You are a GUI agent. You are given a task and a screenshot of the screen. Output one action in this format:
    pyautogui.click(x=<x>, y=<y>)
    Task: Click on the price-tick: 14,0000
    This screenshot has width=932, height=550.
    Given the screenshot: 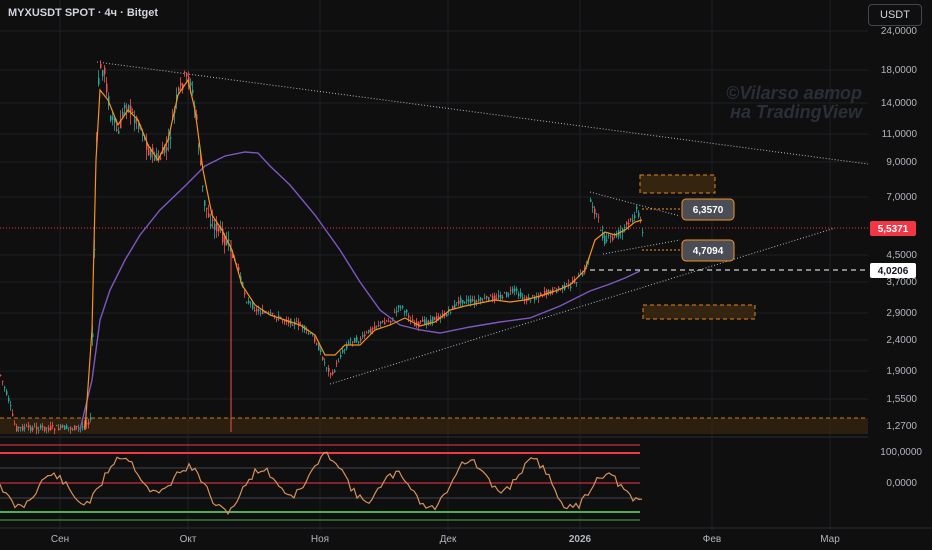 What is the action you would take?
    pyautogui.click(x=899, y=103)
    